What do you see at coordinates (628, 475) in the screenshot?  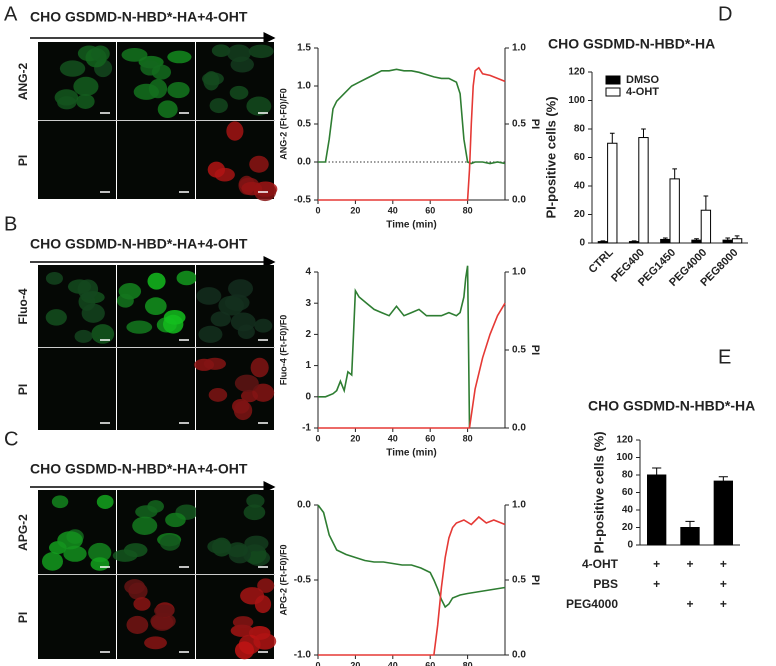 I see `y-tick-label: 80` at bounding box center [628, 475].